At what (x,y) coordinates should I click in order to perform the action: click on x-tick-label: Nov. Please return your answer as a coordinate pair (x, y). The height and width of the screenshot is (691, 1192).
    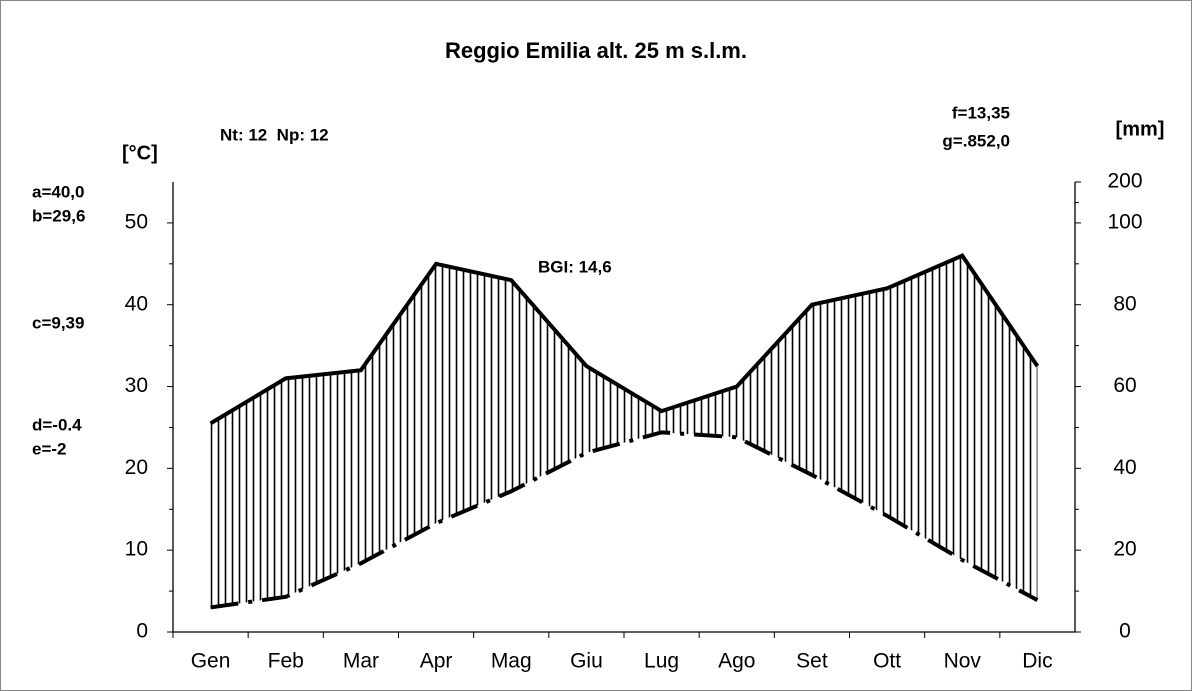
    Looking at the image, I should click on (963, 661).